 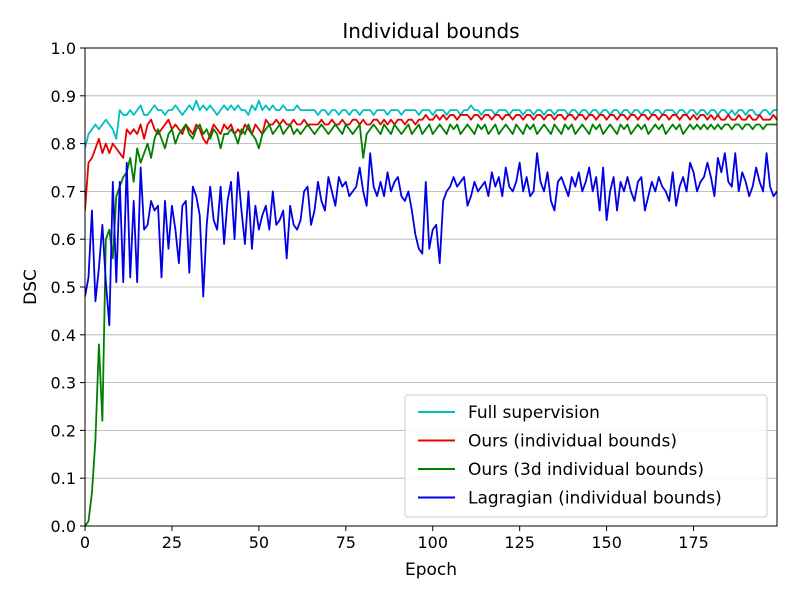 I want to click on x-tick-label: 0, so click(x=85, y=542).